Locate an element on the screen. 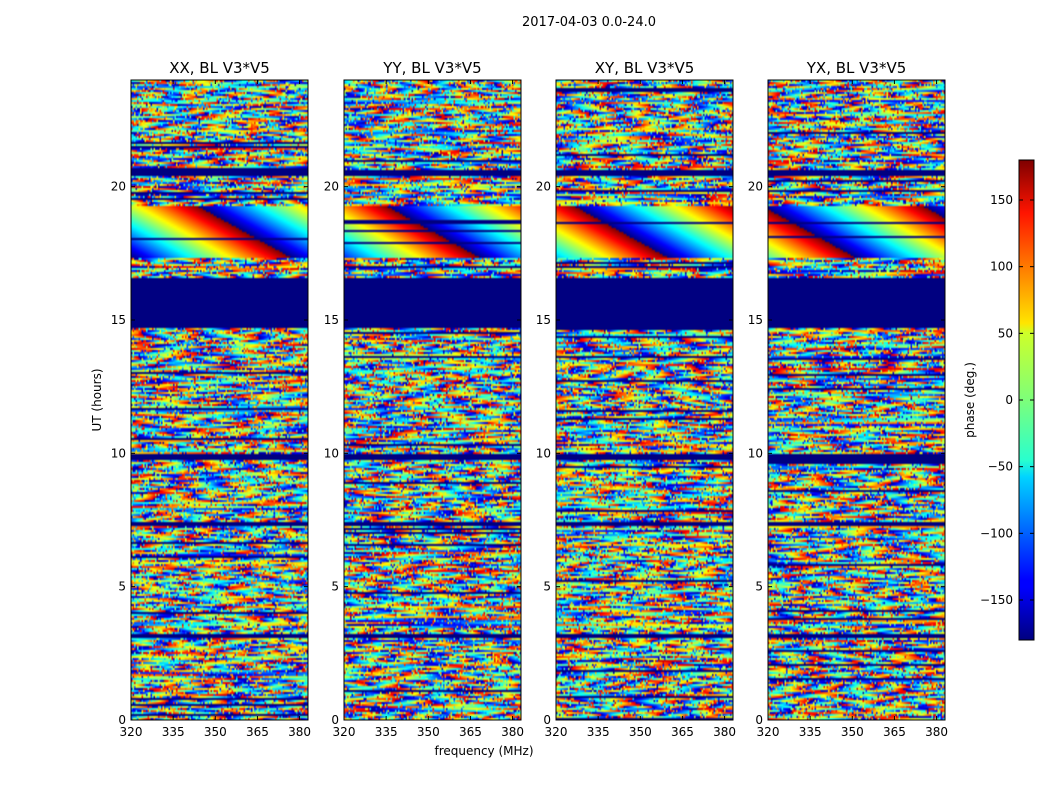  panel-title: XX, BL V3*V5 is located at coordinates (219, 68).